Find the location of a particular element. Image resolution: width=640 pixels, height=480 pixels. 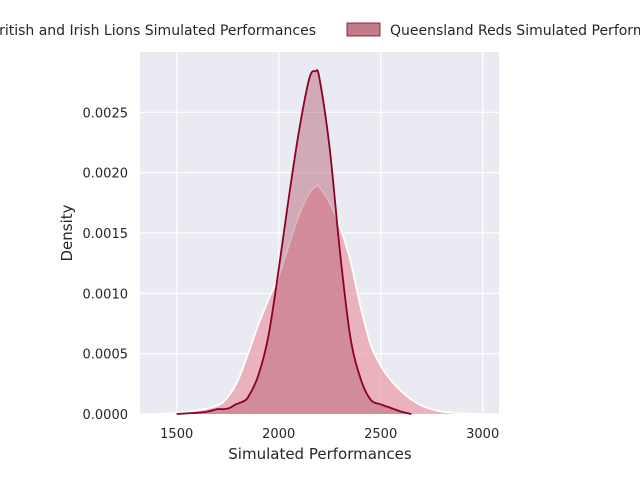

x-tick-label: 3000 is located at coordinates (482, 434).